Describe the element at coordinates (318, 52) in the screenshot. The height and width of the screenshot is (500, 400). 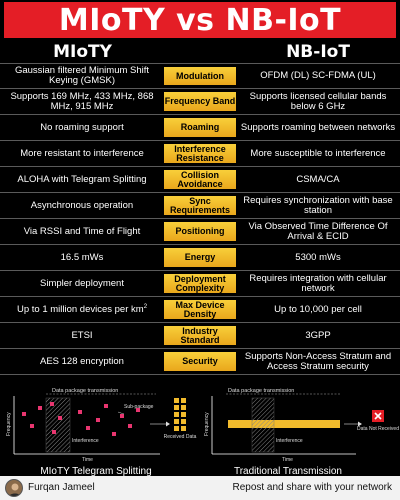
I see `right-column-header: NB-IoT` at that location.